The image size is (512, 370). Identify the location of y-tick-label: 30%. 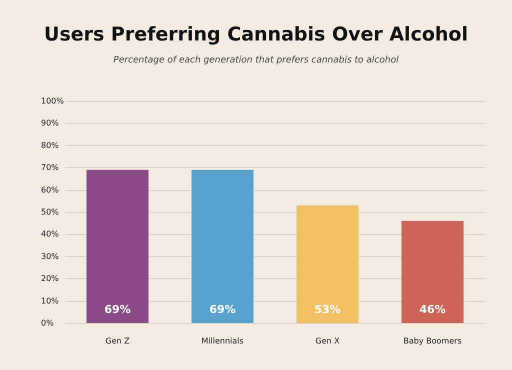
(50, 256).